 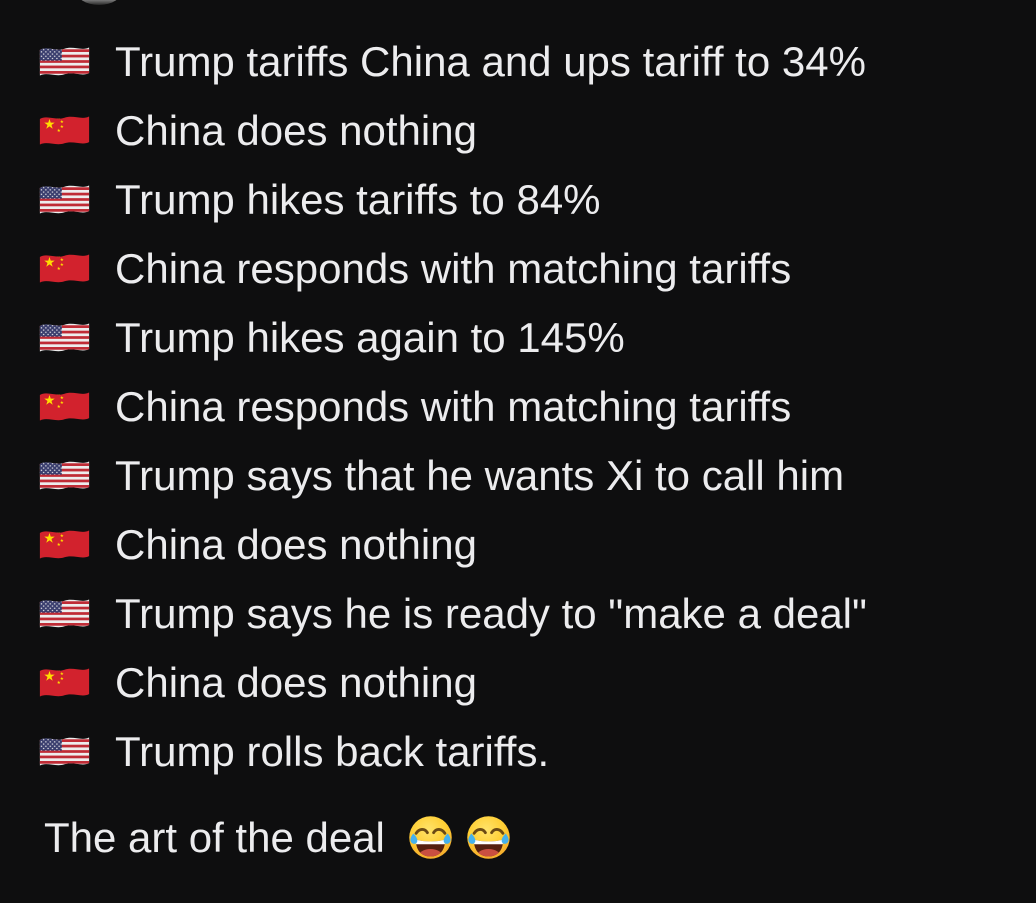 I want to click on caption-text: The art of the deal, so click(x=214, y=837).